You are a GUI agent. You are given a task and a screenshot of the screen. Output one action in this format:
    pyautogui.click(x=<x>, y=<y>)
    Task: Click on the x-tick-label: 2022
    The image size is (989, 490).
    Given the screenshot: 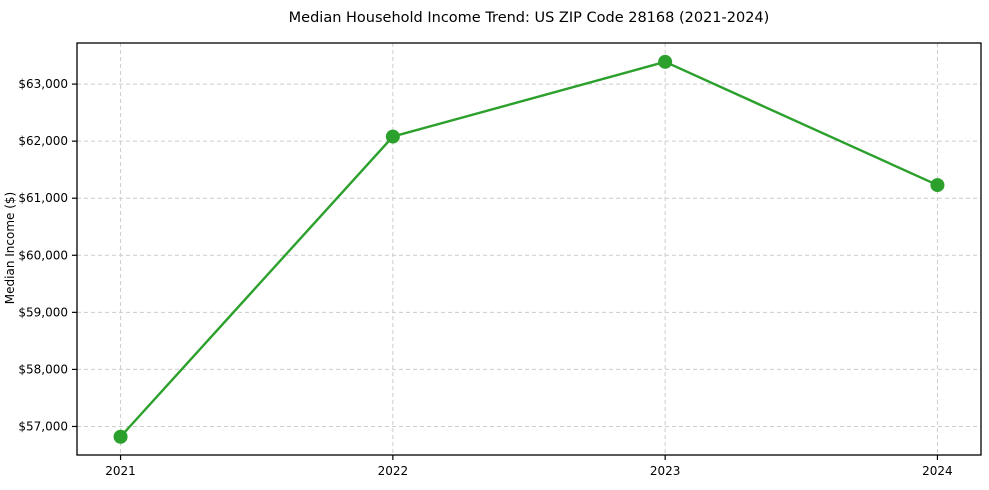 What is the action you would take?
    pyautogui.click(x=393, y=471)
    